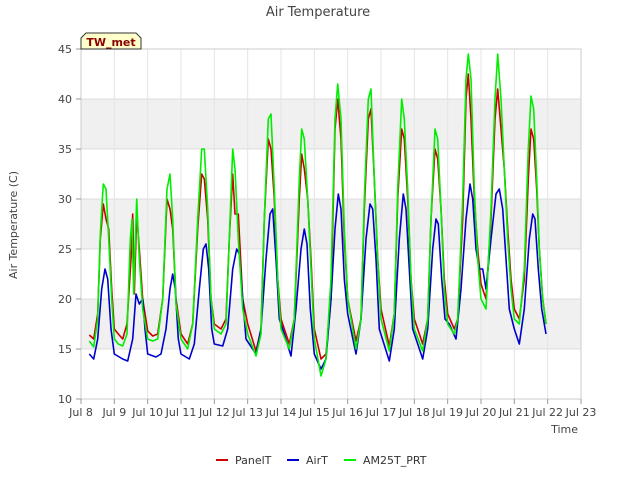 The image size is (640, 484). I want to click on legend-label-airt: AirT, so click(317, 460).